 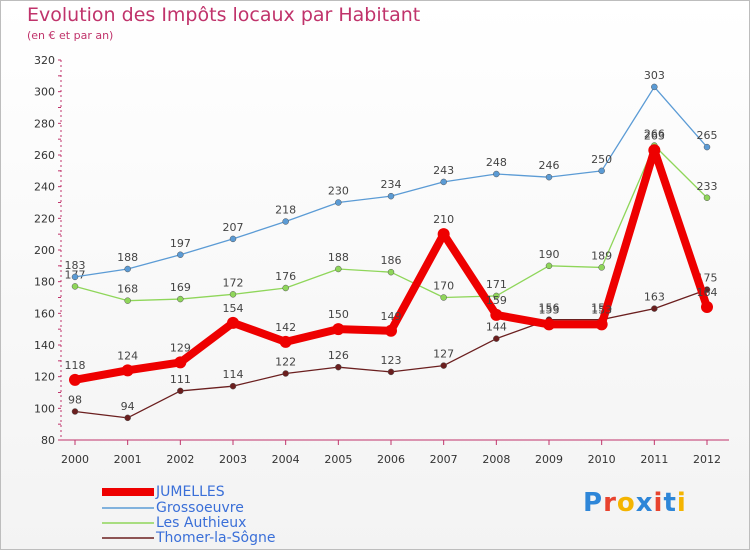 What do you see at coordinates (44, 155) in the screenshot?
I see `y-tick-label: 260` at bounding box center [44, 155].